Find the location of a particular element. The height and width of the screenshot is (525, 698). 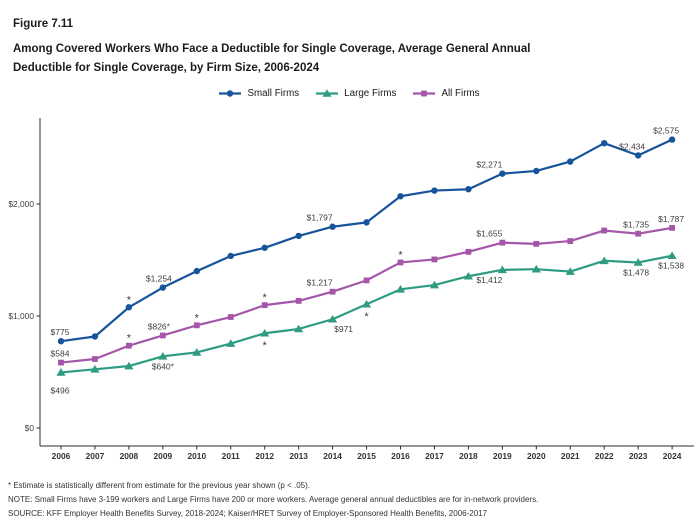

marker-small-firms-2024 is located at coordinates (672, 139).